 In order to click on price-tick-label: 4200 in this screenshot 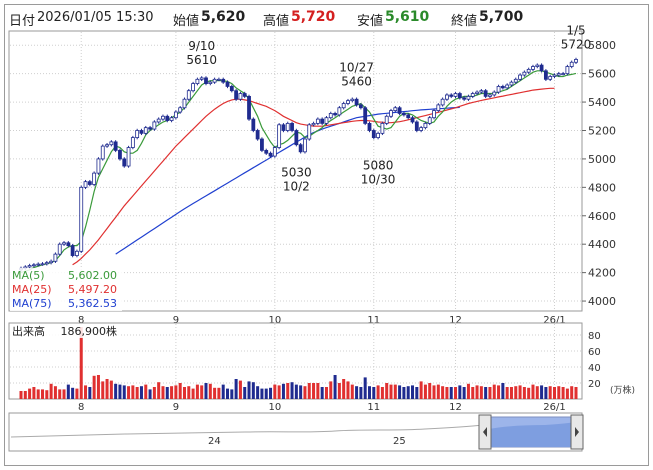, I will do `click(602, 273)`.